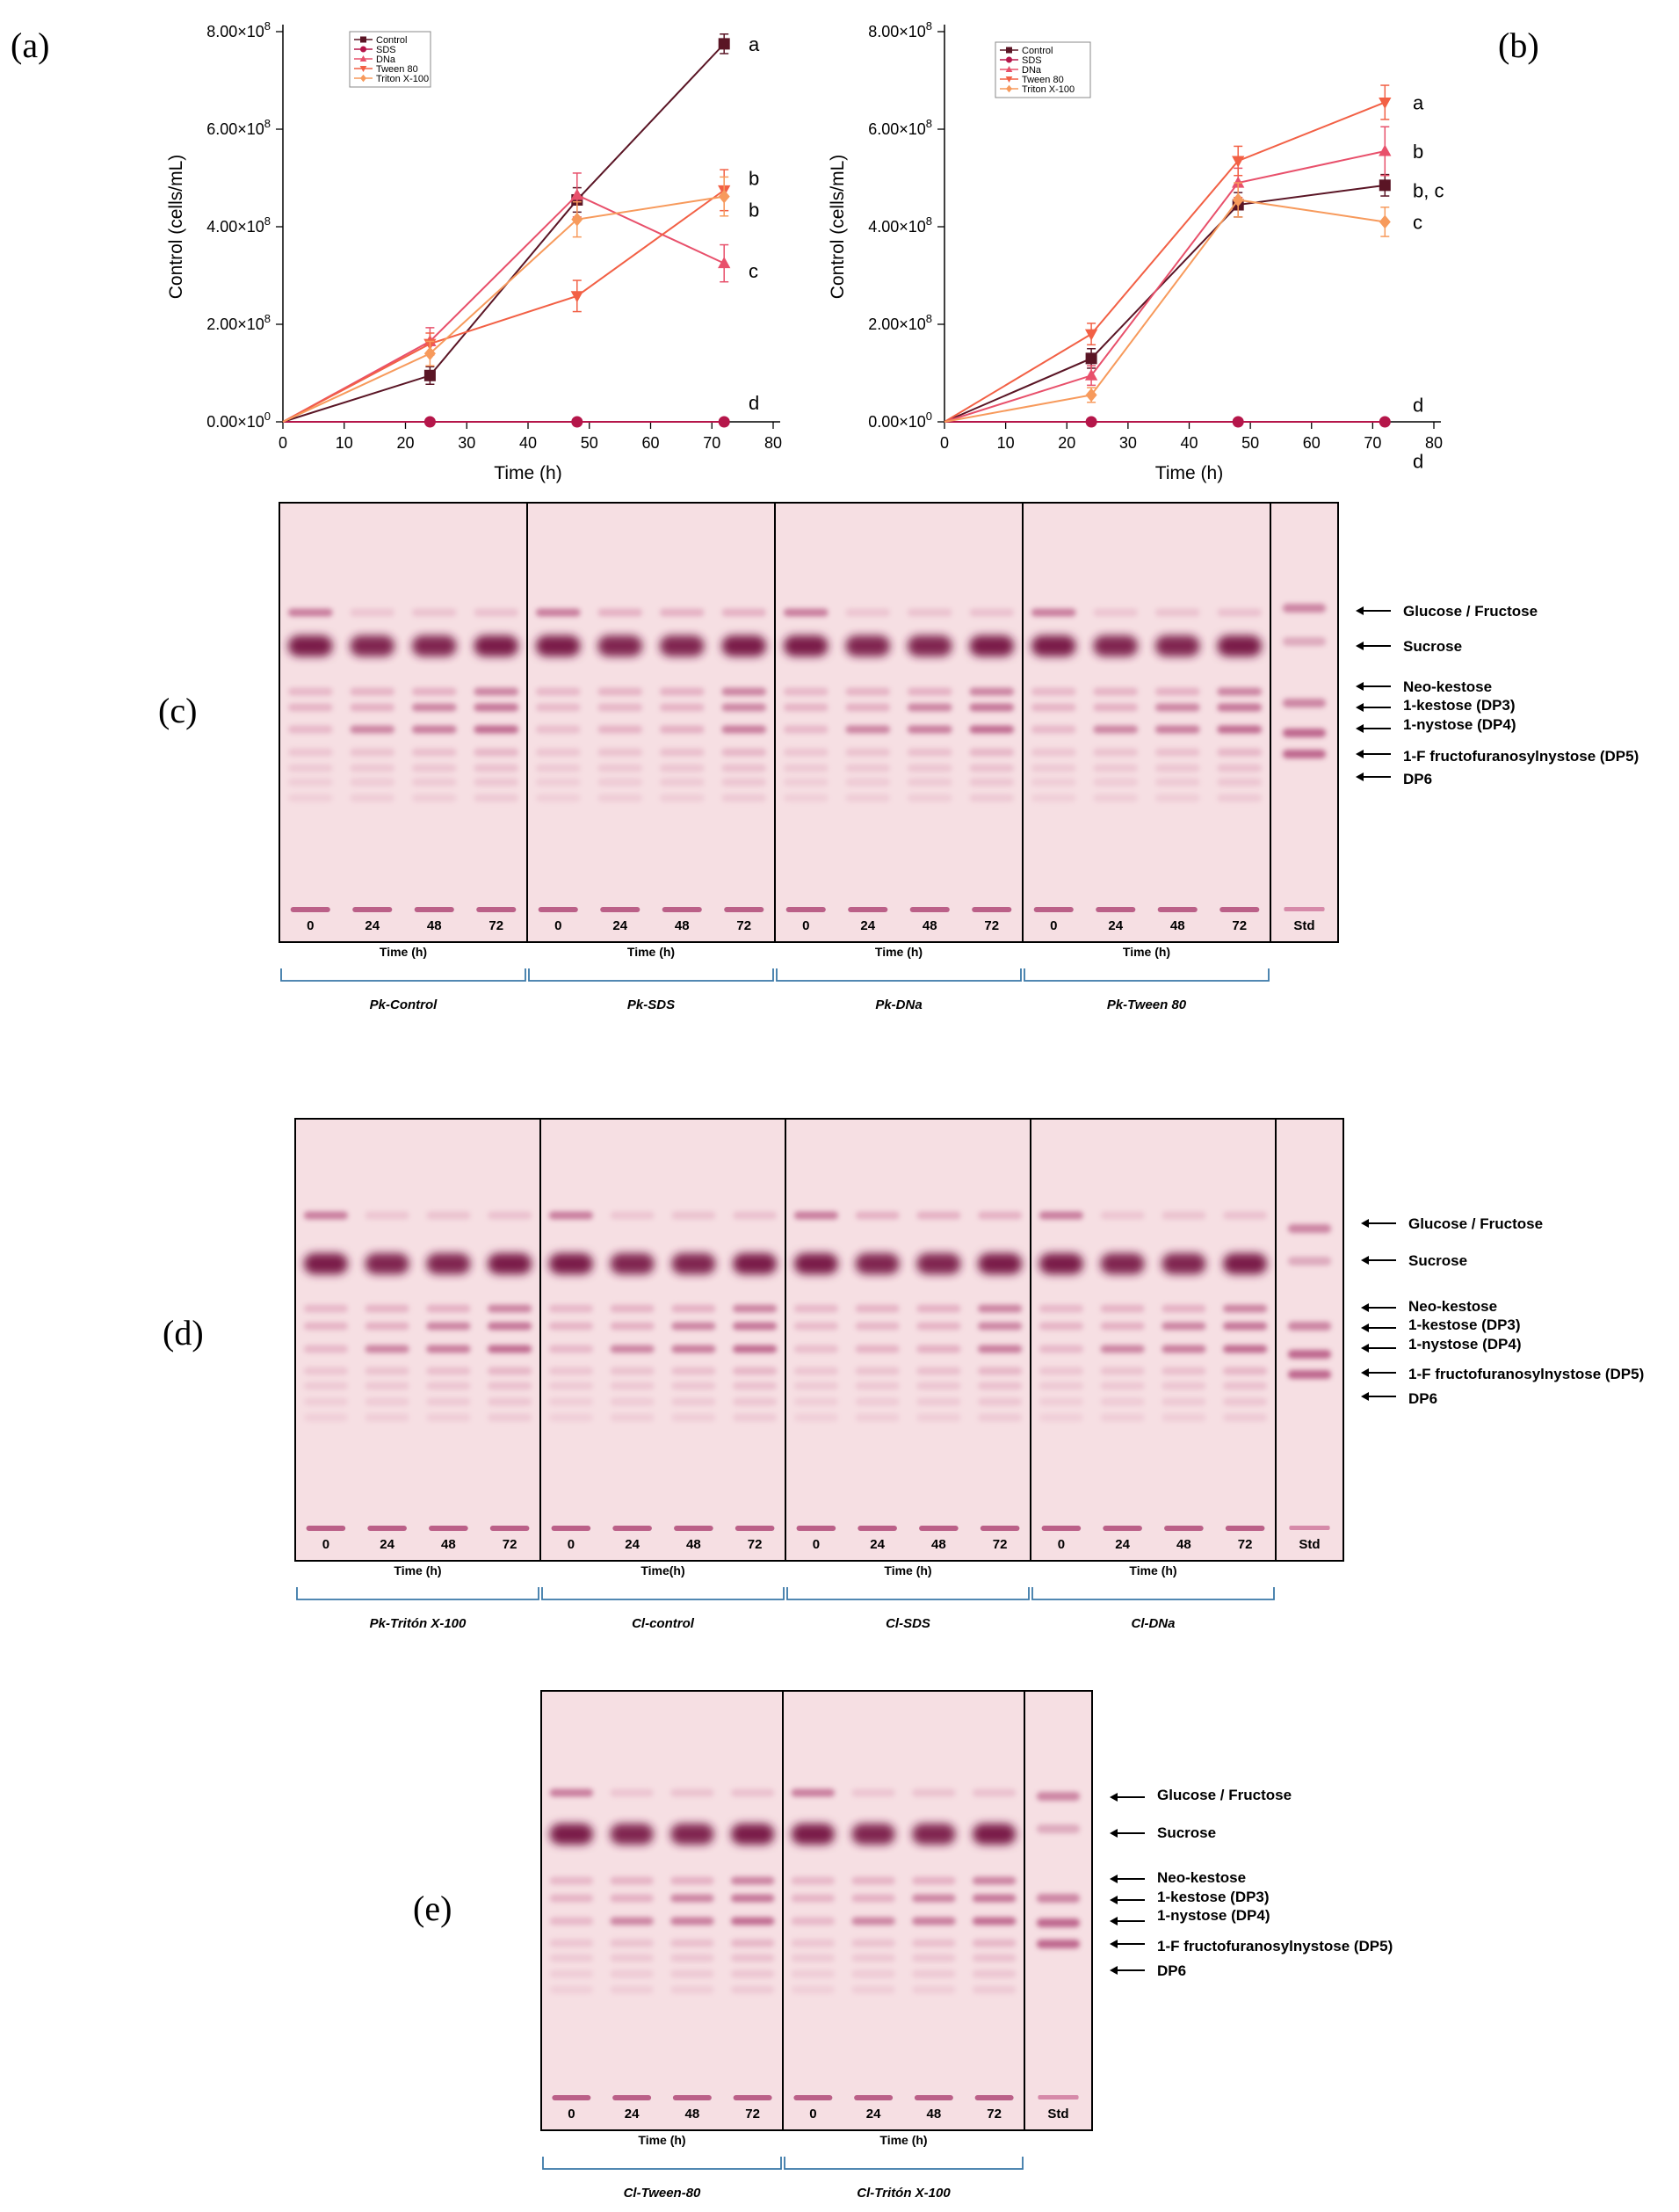 This screenshot has height=2212, width=1679. I want to click on panel-label-a: (a), so click(30, 45).